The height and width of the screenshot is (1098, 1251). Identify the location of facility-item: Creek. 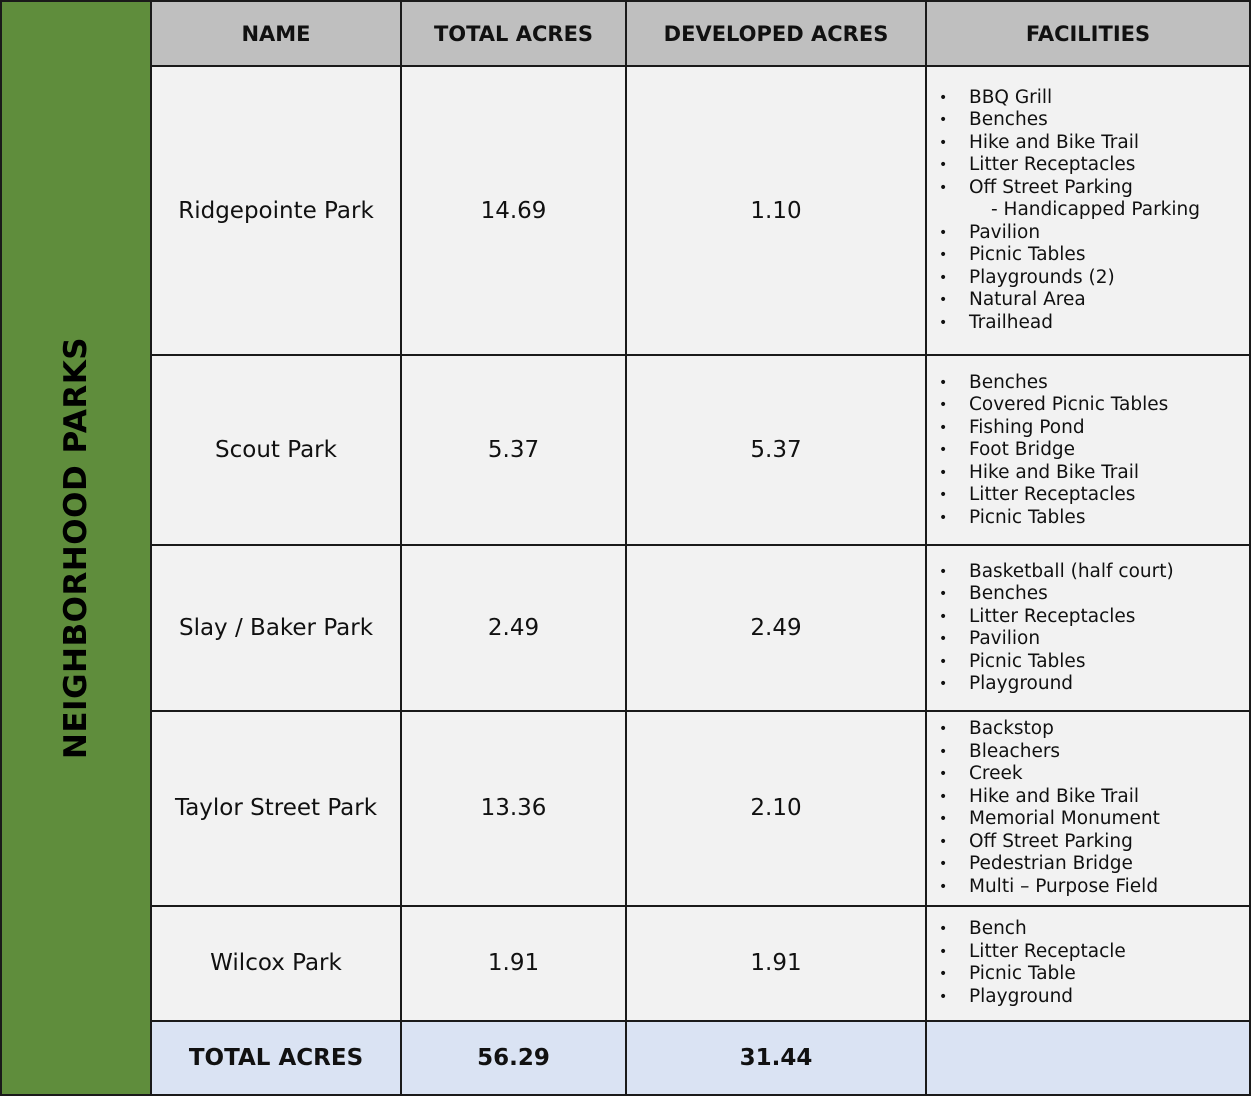
(1094, 774).